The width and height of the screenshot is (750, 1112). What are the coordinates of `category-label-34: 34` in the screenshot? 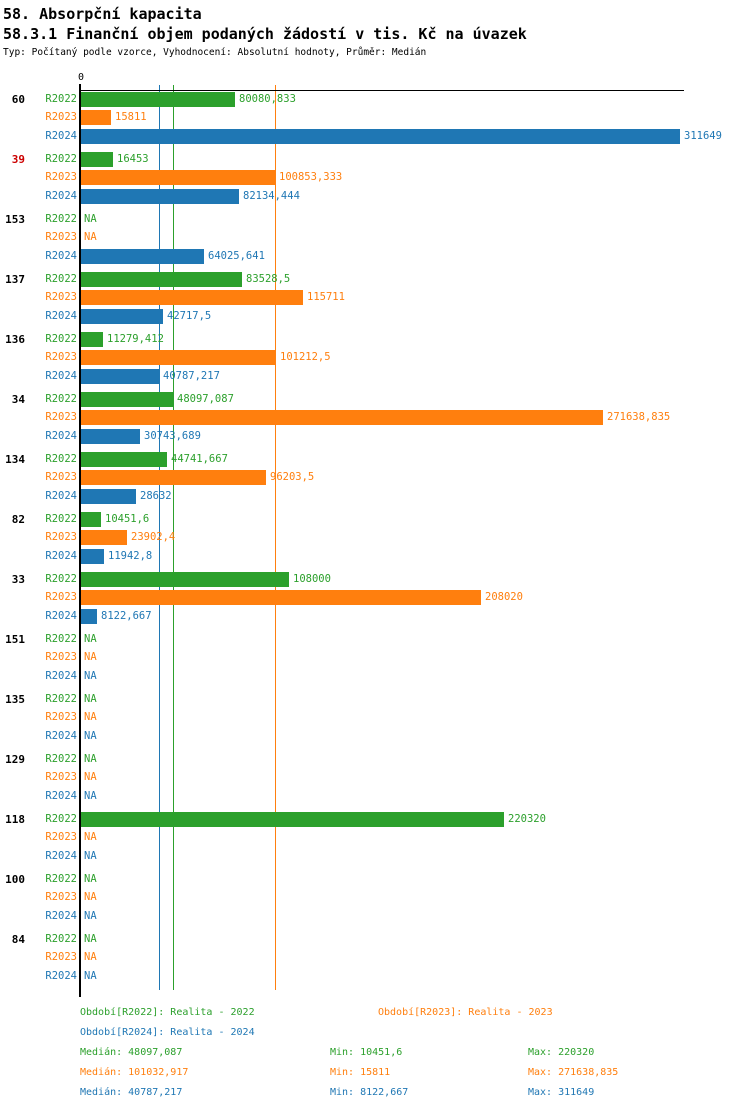 It's located at (18, 399).